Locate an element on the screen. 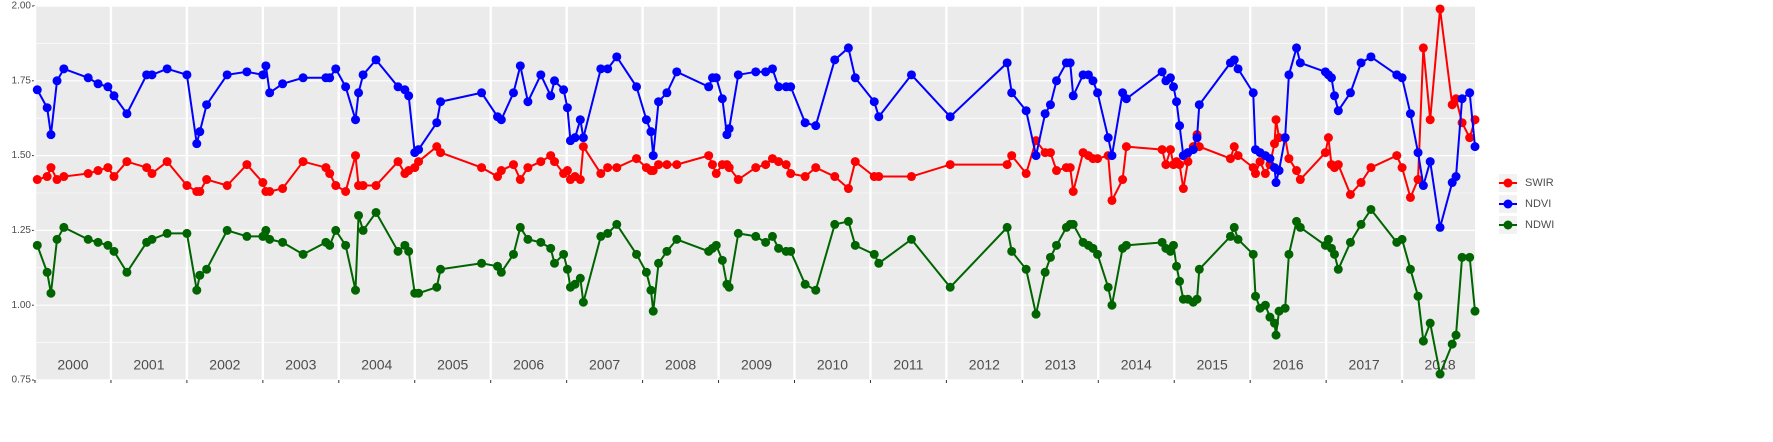 The image size is (1773, 442). legend-label: SWIR is located at coordinates (1539, 183).